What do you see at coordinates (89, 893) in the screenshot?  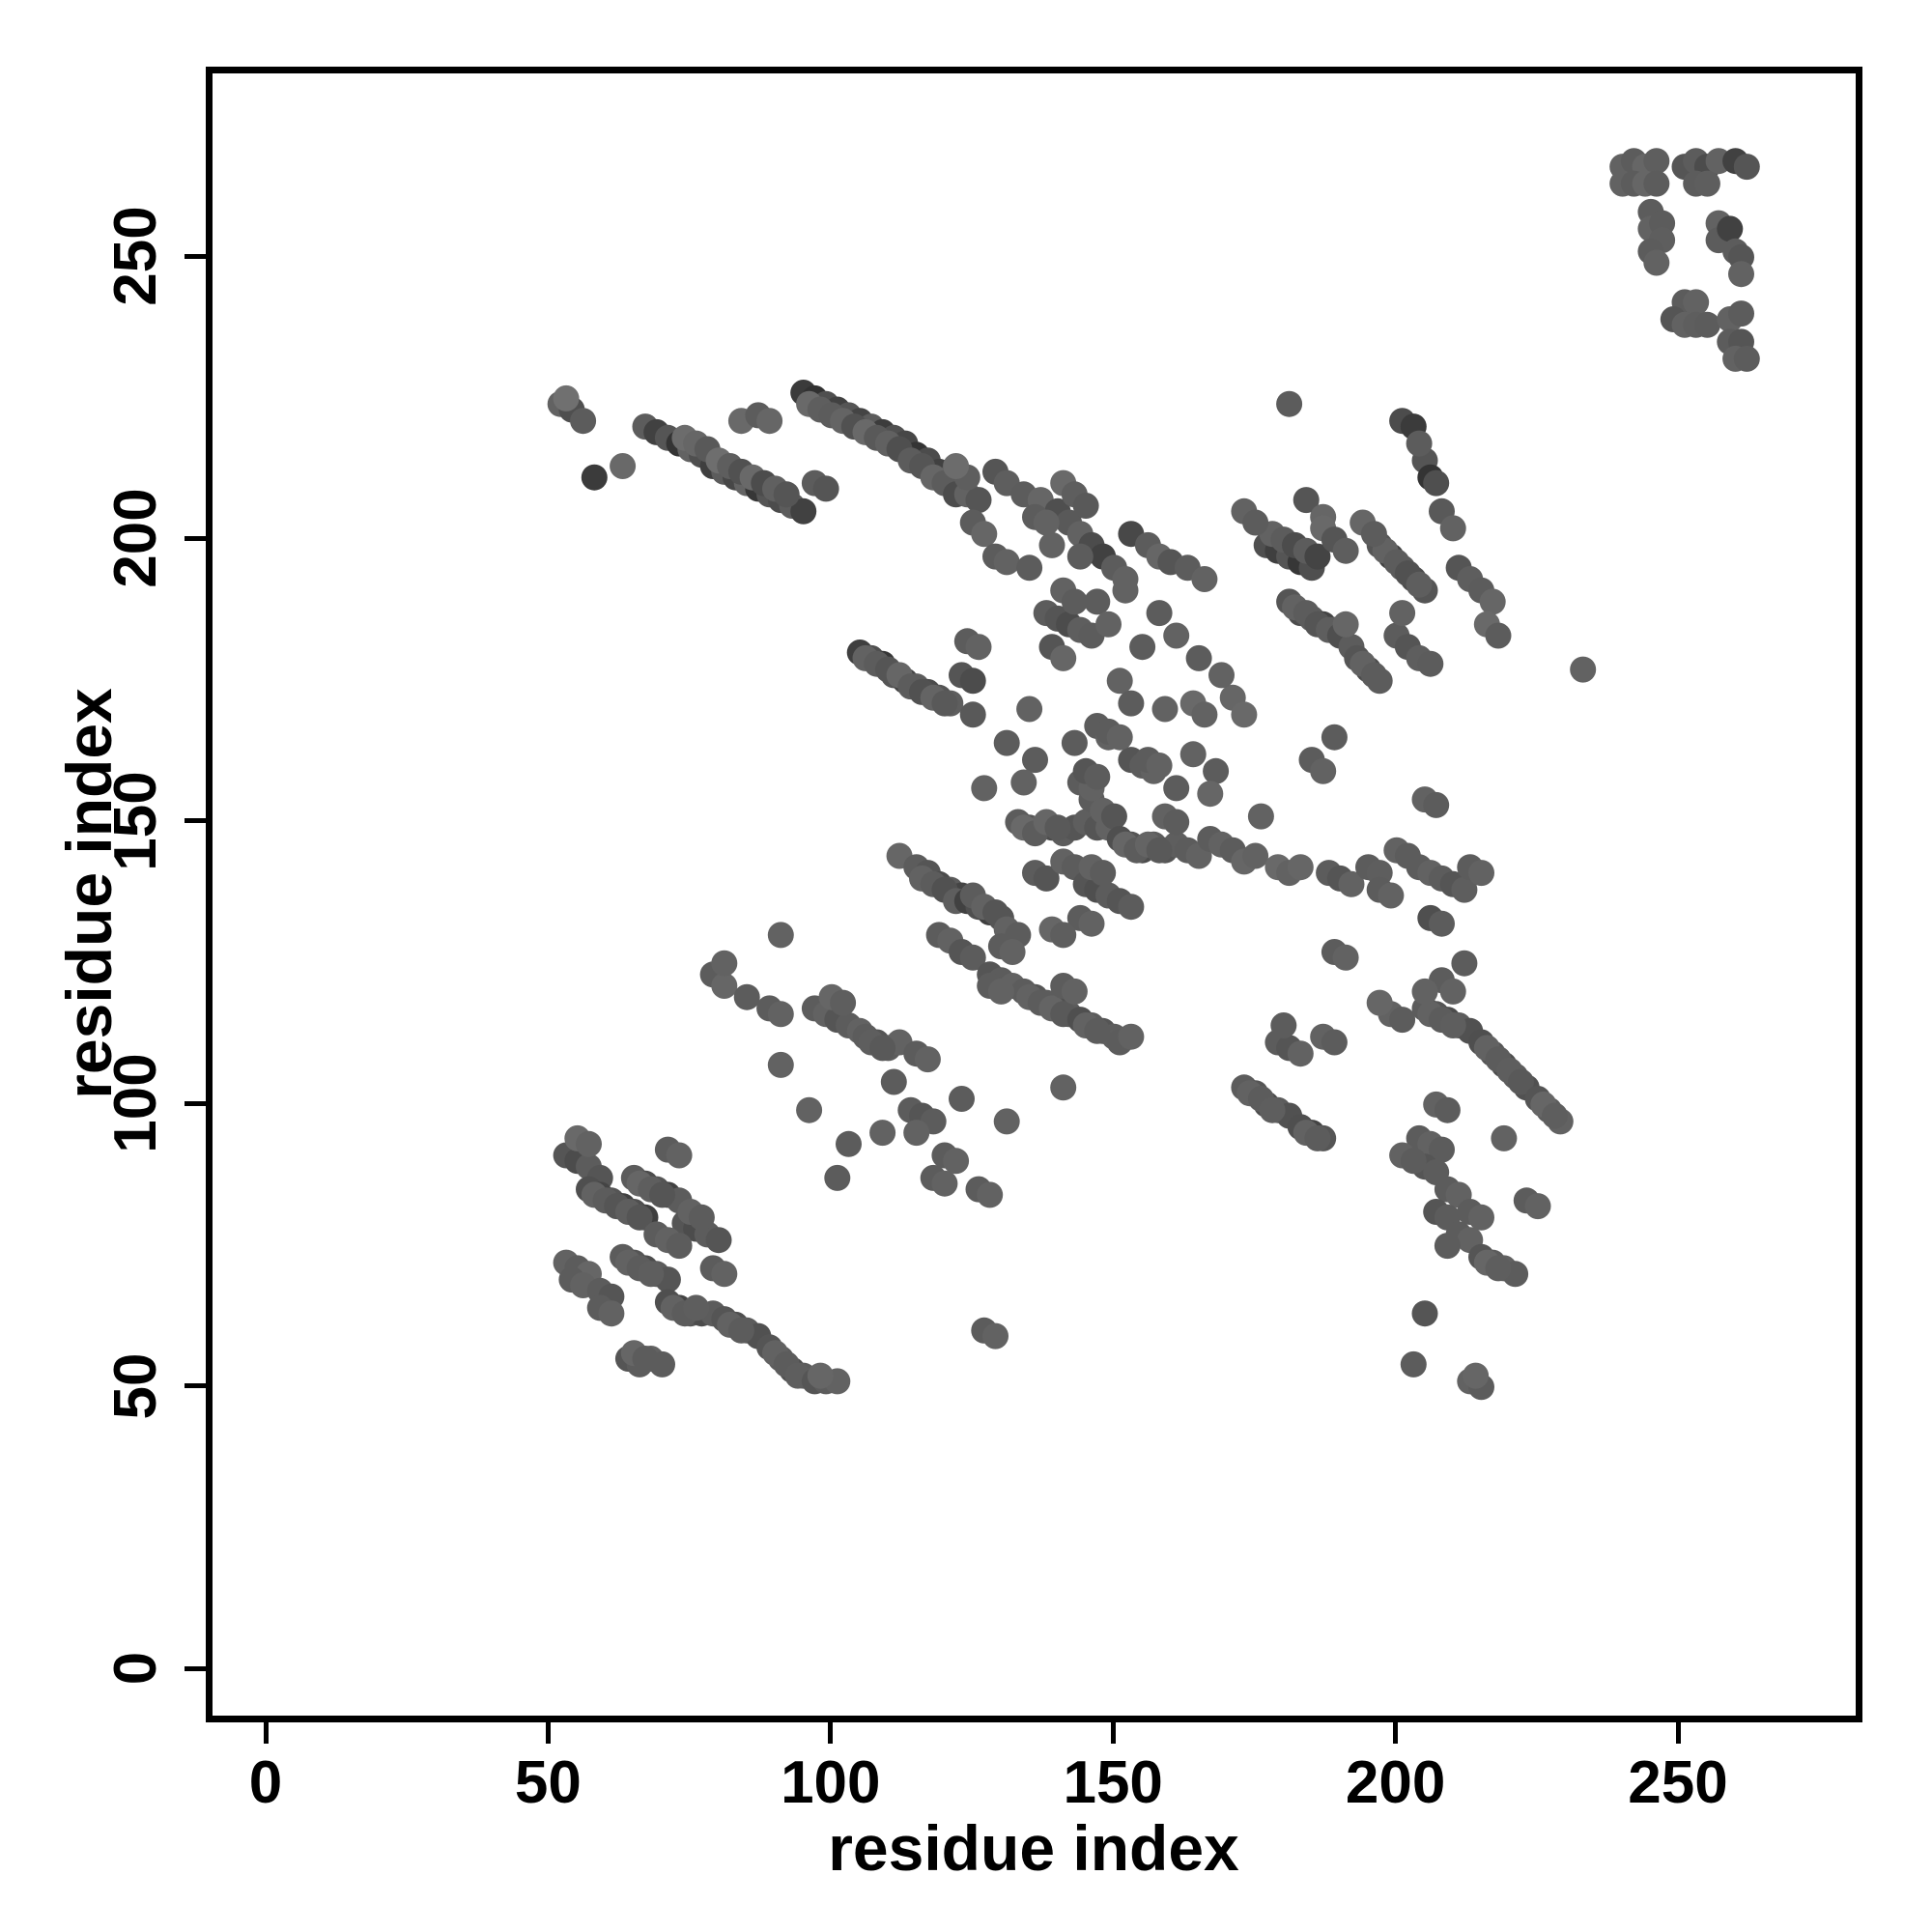 I see `y-axis-title: residue index` at bounding box center [89, 893].